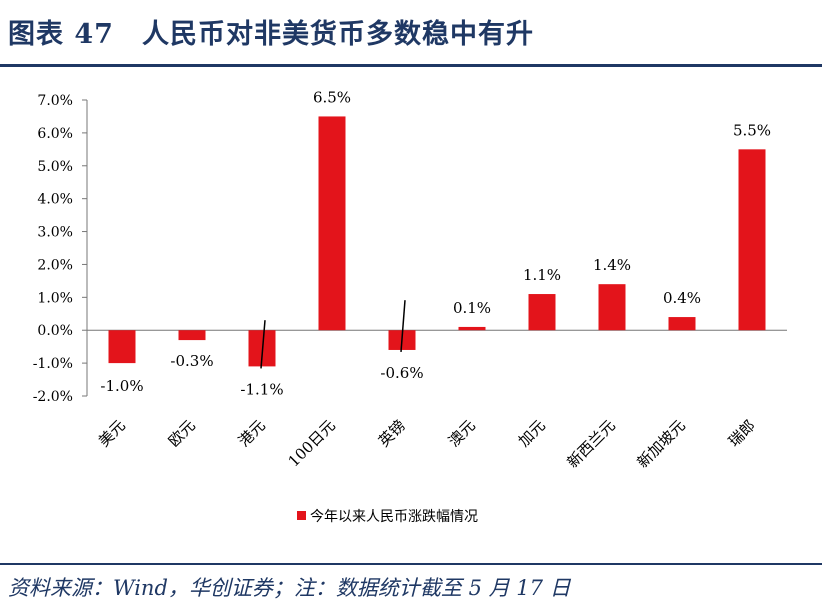 Image resolution: width=822 pixels, height=613 pixels. I want to click on x-tick-label: 英镑, so click(392, 433).